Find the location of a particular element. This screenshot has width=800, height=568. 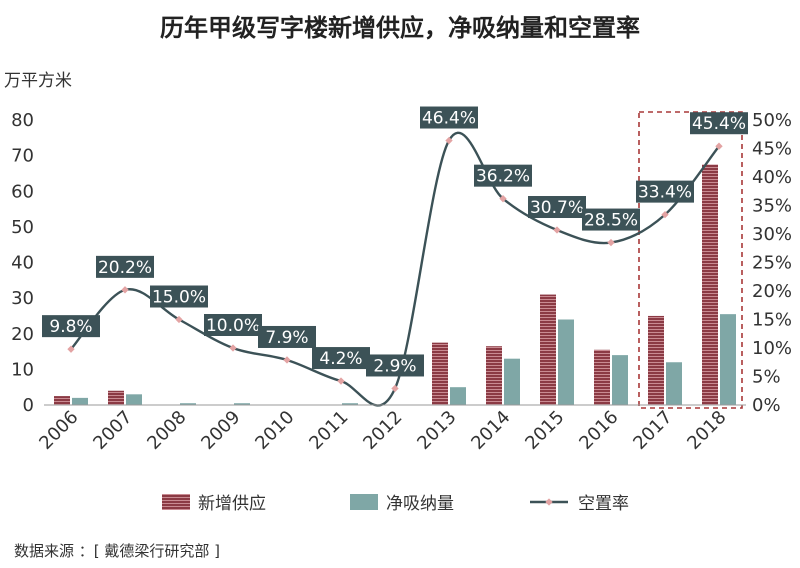

vacancy-label-2016: 28.5% is located at coordinates (611, 221).